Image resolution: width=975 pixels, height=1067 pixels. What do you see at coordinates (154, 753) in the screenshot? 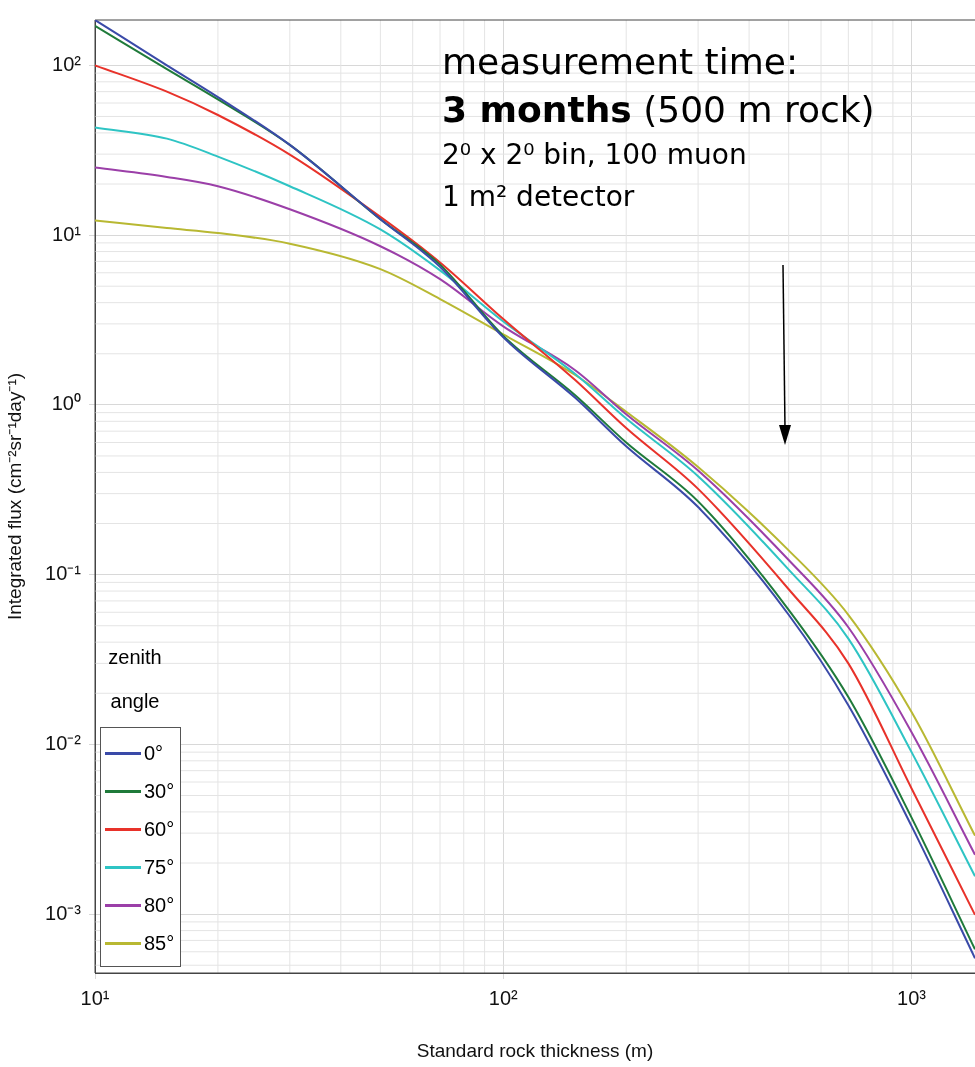
I see `legend-label: 0°` at bounding box center [154, 753].